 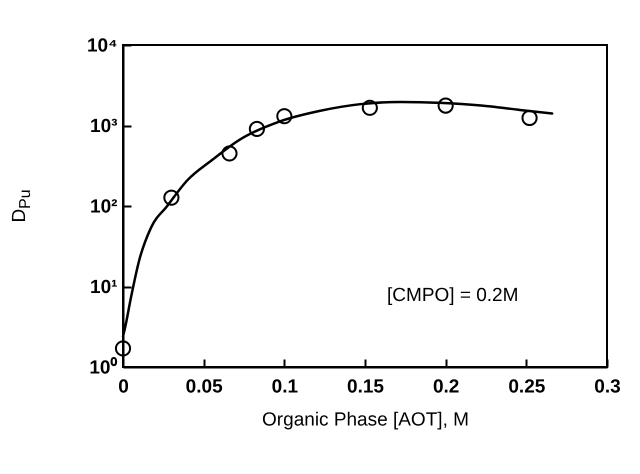 What do you see at coordinates (607, 387) in the screenshot?
I see `x-tick-label: 0.3` at bounding box center [607, 387].